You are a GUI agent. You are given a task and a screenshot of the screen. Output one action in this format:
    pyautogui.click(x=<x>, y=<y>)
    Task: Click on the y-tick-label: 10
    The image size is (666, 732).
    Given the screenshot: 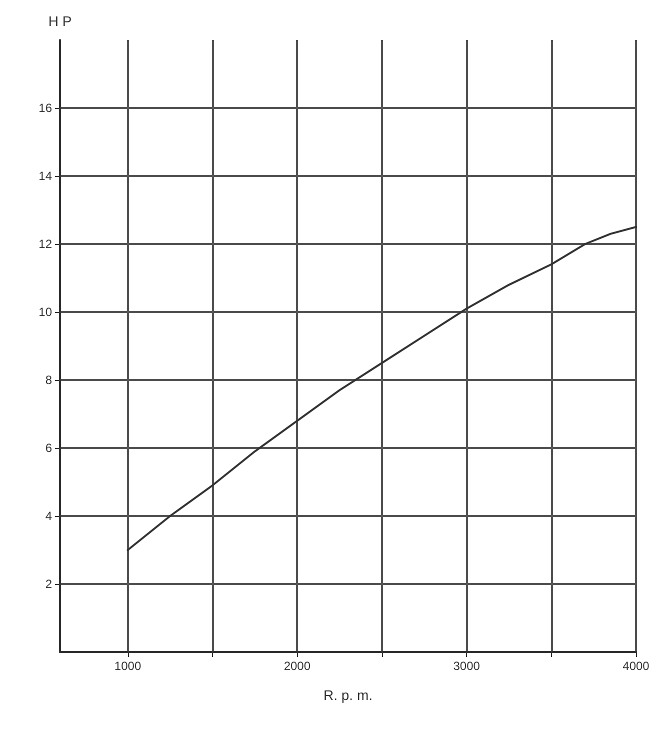 What is the action you would take?
    pyautogui.click(x=45, y=312)
    